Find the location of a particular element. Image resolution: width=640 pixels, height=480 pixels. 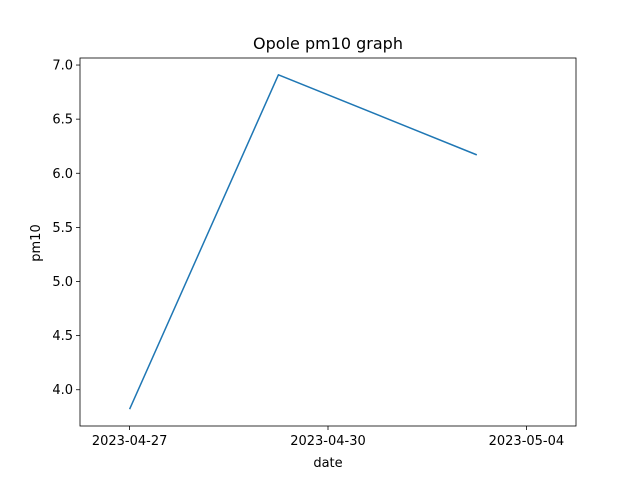

y-tick-label-0: 4.0 is located at coordinates (62, 390).